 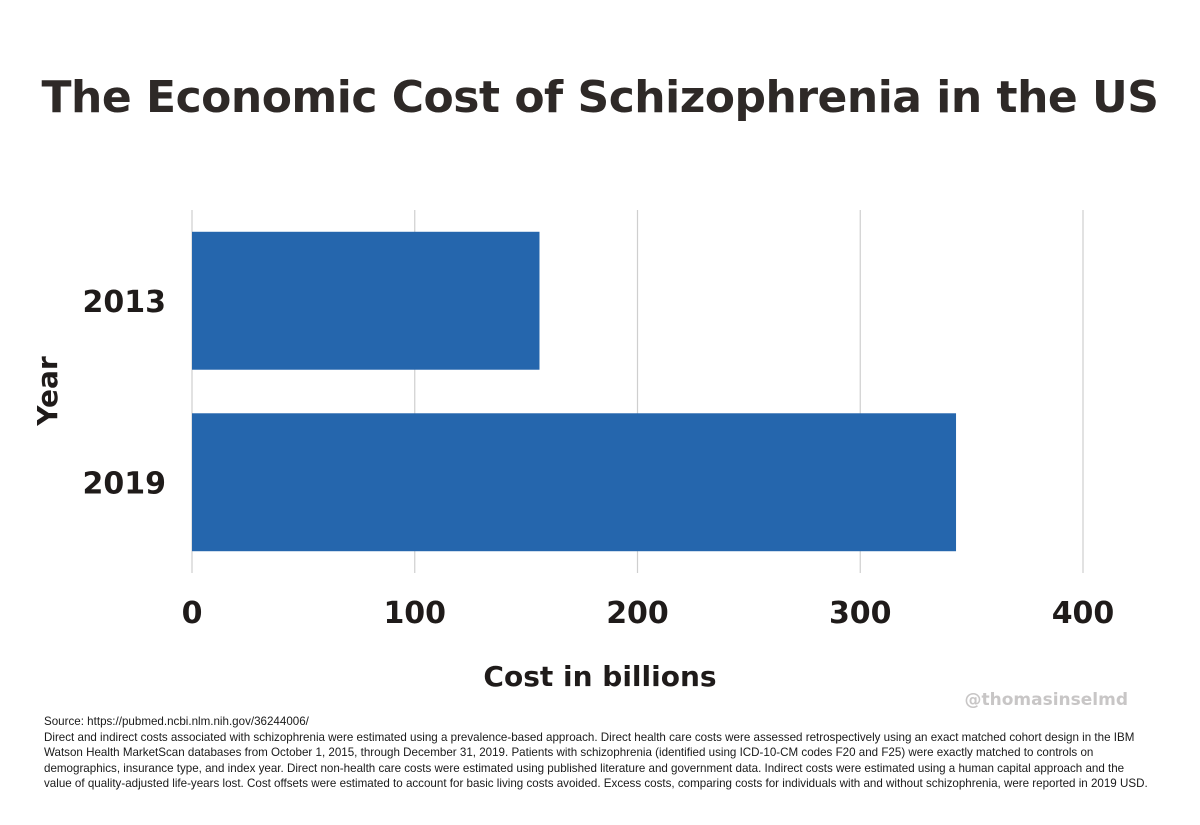 I want to click on x-axis-title: Cost in billions, so click(x=599, y=676).